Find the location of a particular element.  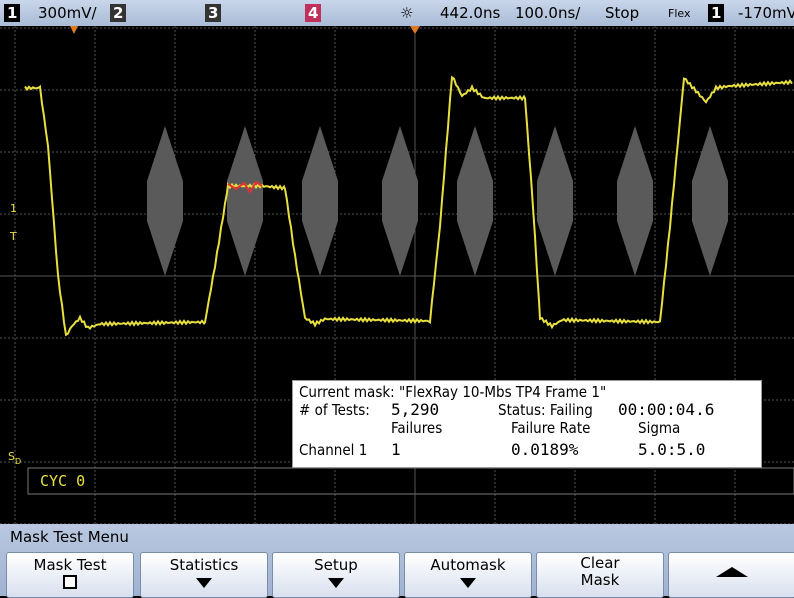

ch4-label: 4 is located at coordinates (313, 13).